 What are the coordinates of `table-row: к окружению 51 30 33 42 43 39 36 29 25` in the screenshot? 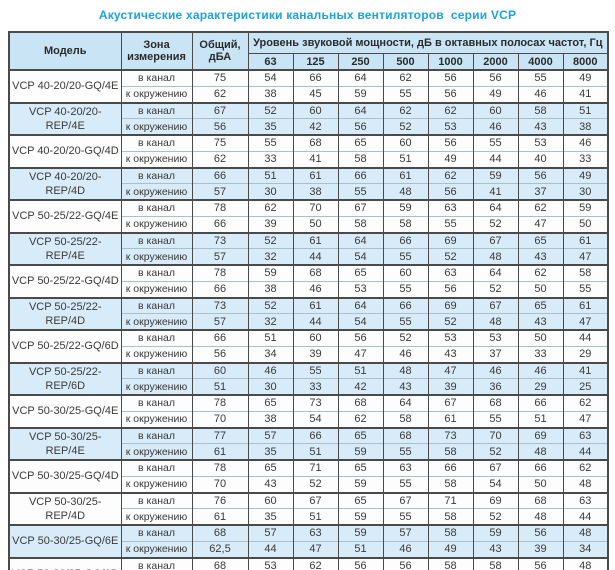 It's located at (309, 386).